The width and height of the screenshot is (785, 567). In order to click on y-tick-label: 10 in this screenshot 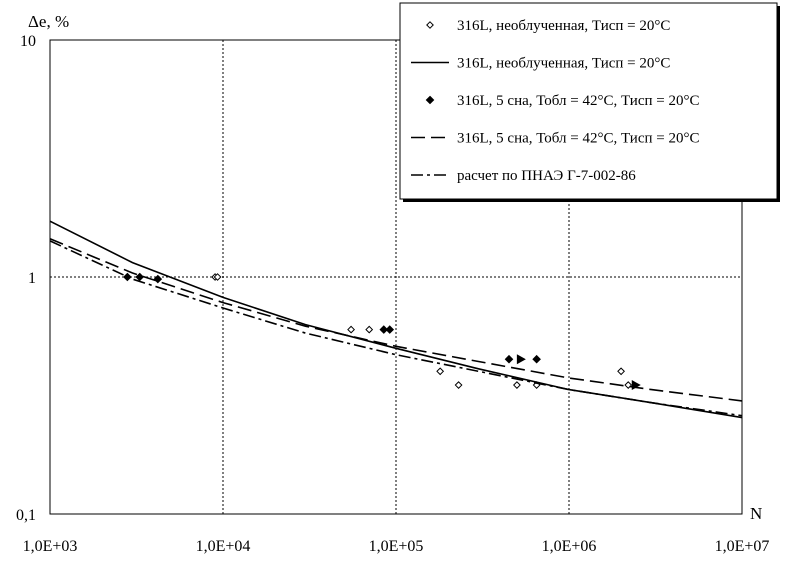, I will do `click(28, 41)`.